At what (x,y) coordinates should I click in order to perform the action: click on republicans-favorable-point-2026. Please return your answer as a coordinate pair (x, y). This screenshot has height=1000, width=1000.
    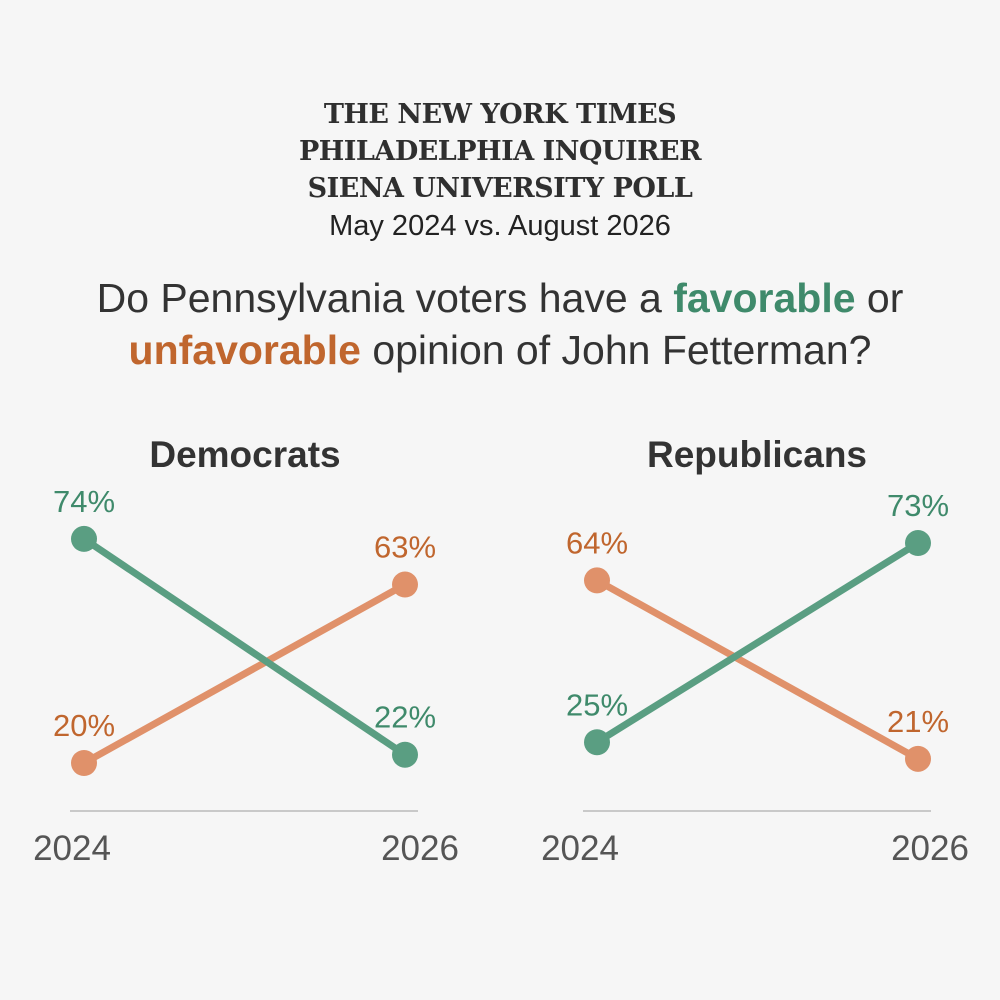
    Looking at the image, I should click on (918, 543).